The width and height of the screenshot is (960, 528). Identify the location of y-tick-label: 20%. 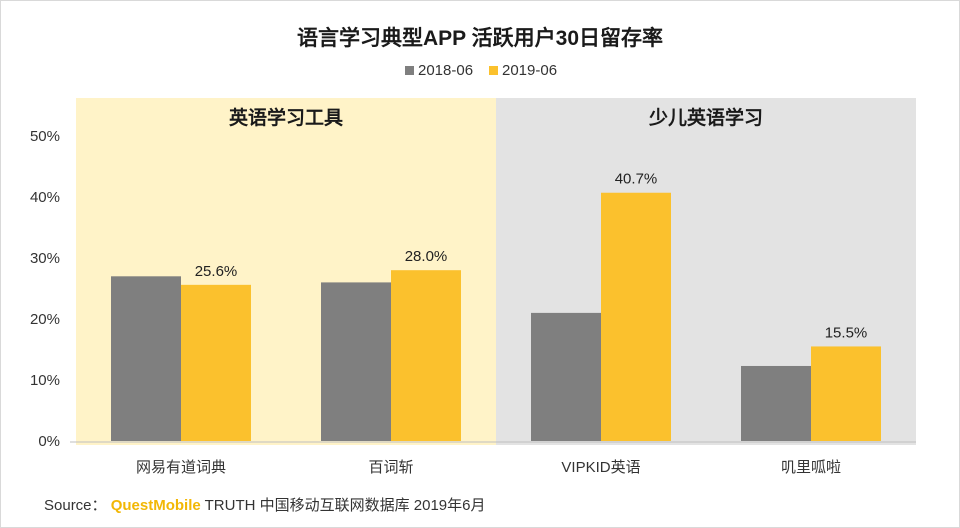
(45, 319).